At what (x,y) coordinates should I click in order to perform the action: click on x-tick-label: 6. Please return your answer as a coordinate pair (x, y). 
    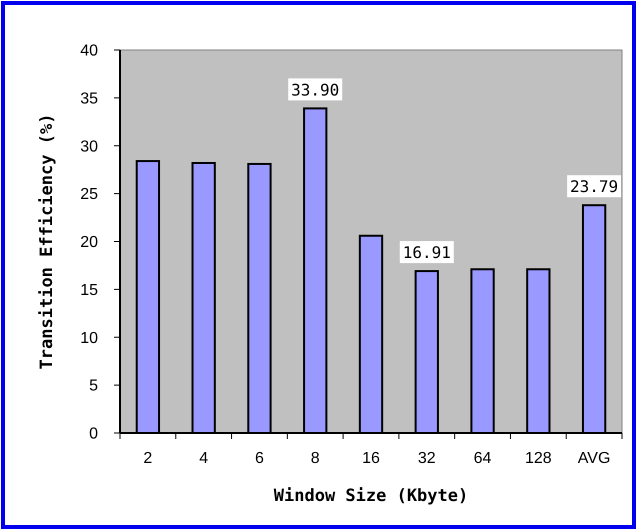
    Looking at the image, I should click on (259, 458).